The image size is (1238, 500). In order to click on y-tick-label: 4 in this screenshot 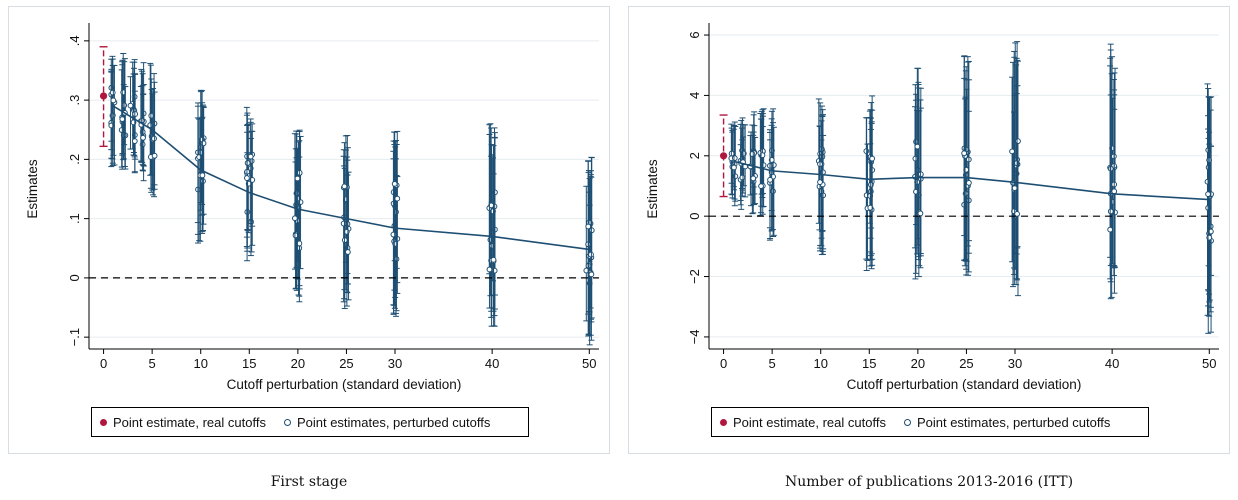, I will do `click(694, 95)`.